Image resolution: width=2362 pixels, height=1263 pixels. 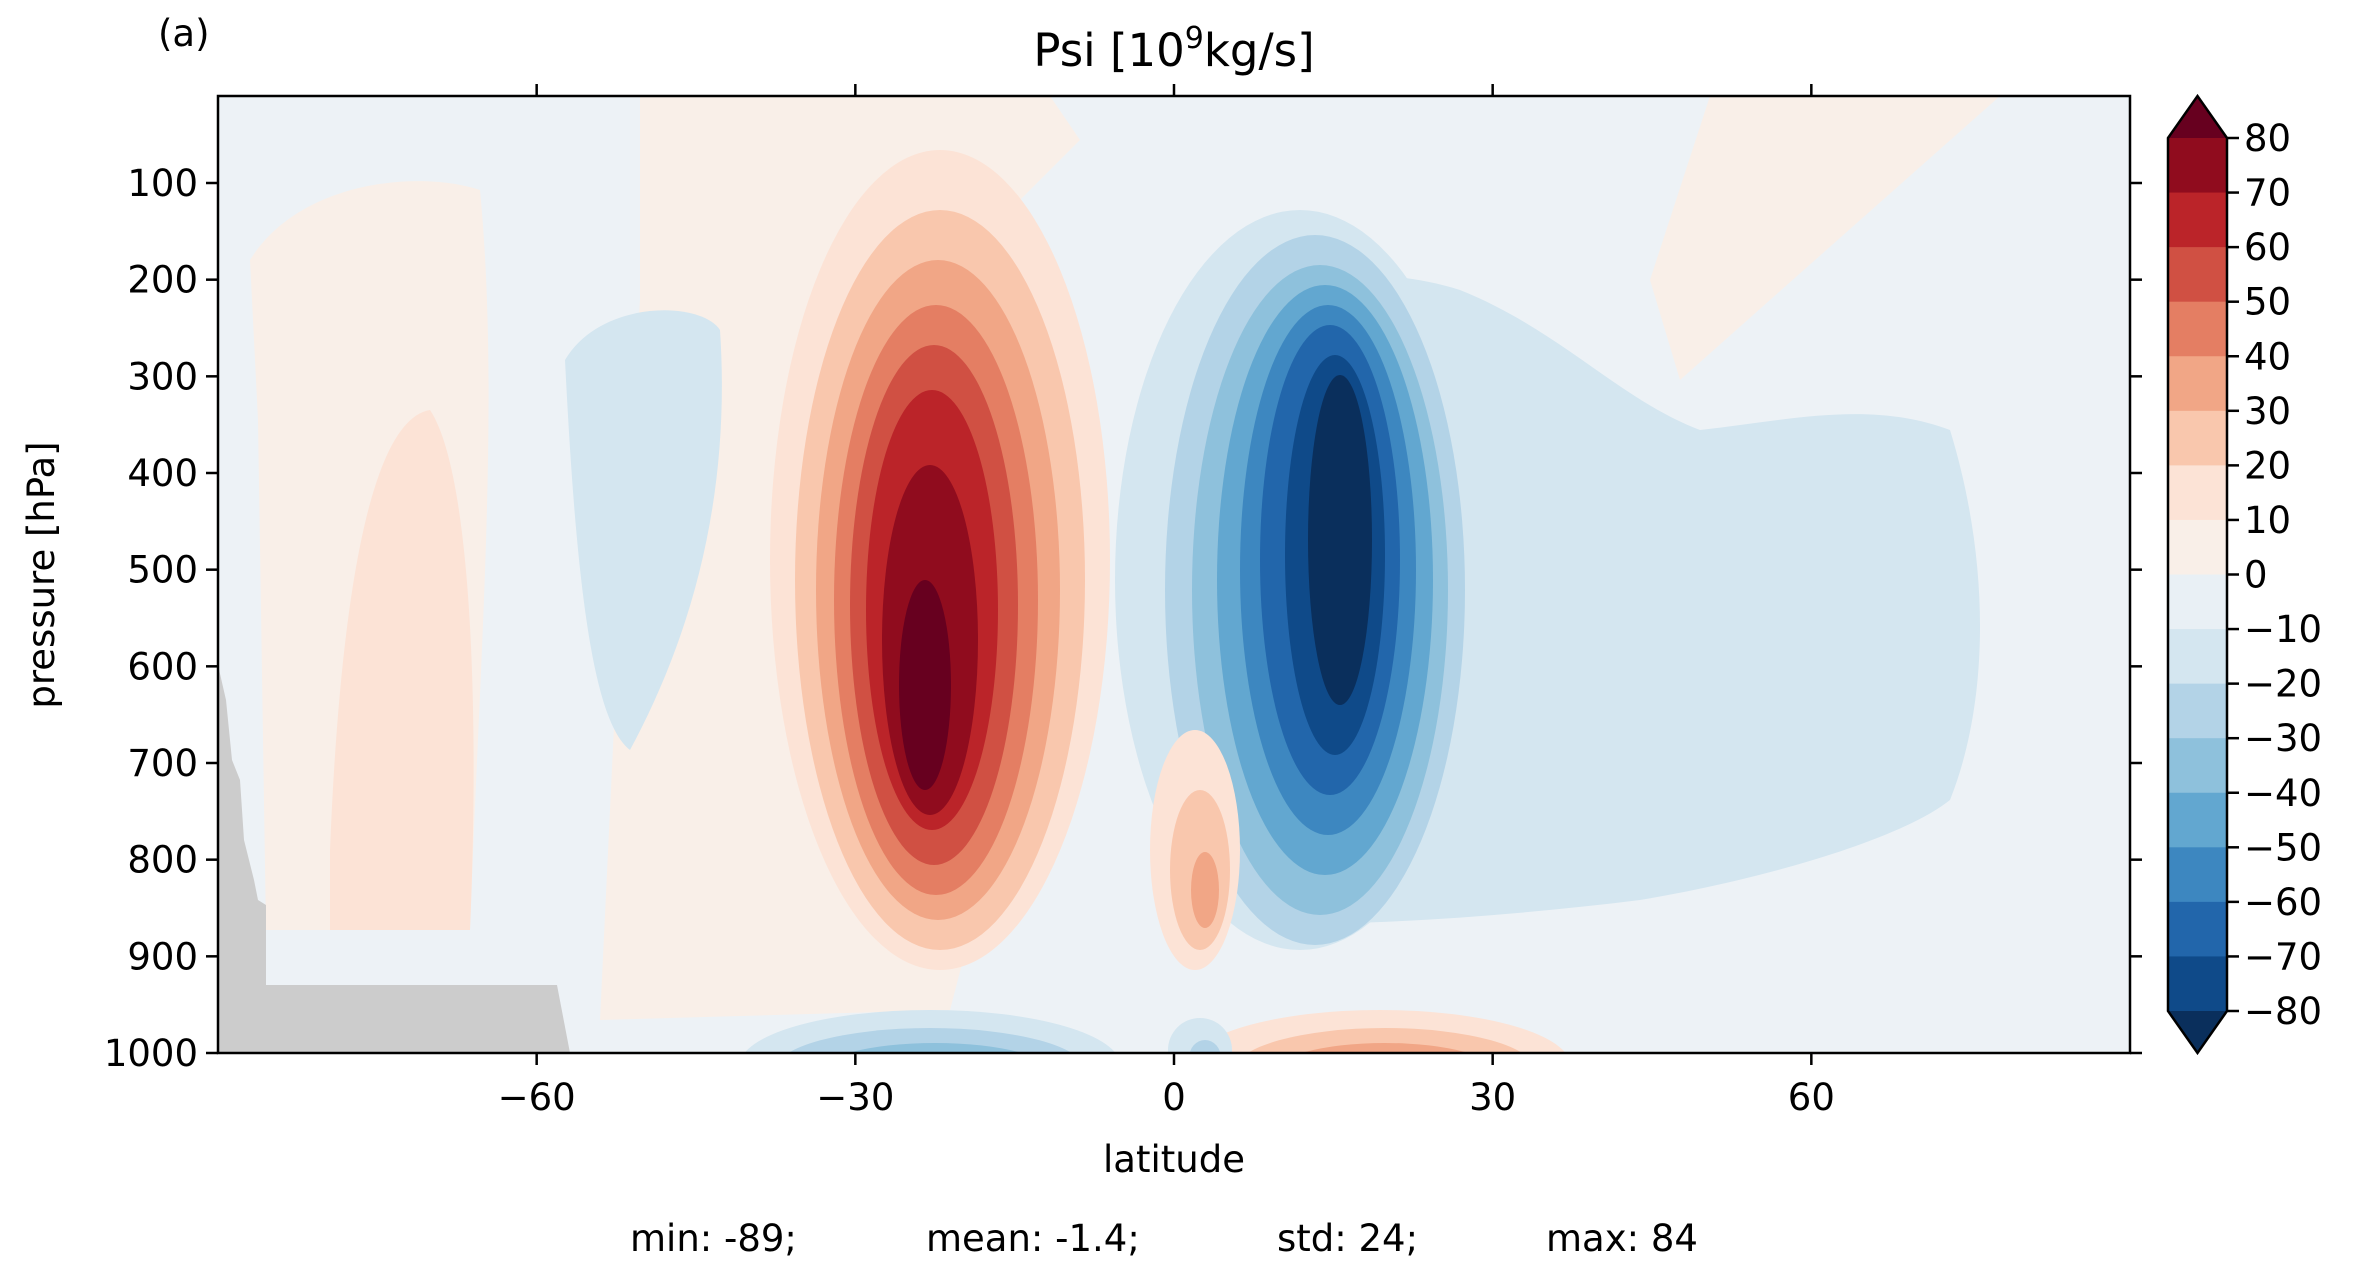 I want to click on chart-title-unit: kg/s], so click(x=1259, y=50).